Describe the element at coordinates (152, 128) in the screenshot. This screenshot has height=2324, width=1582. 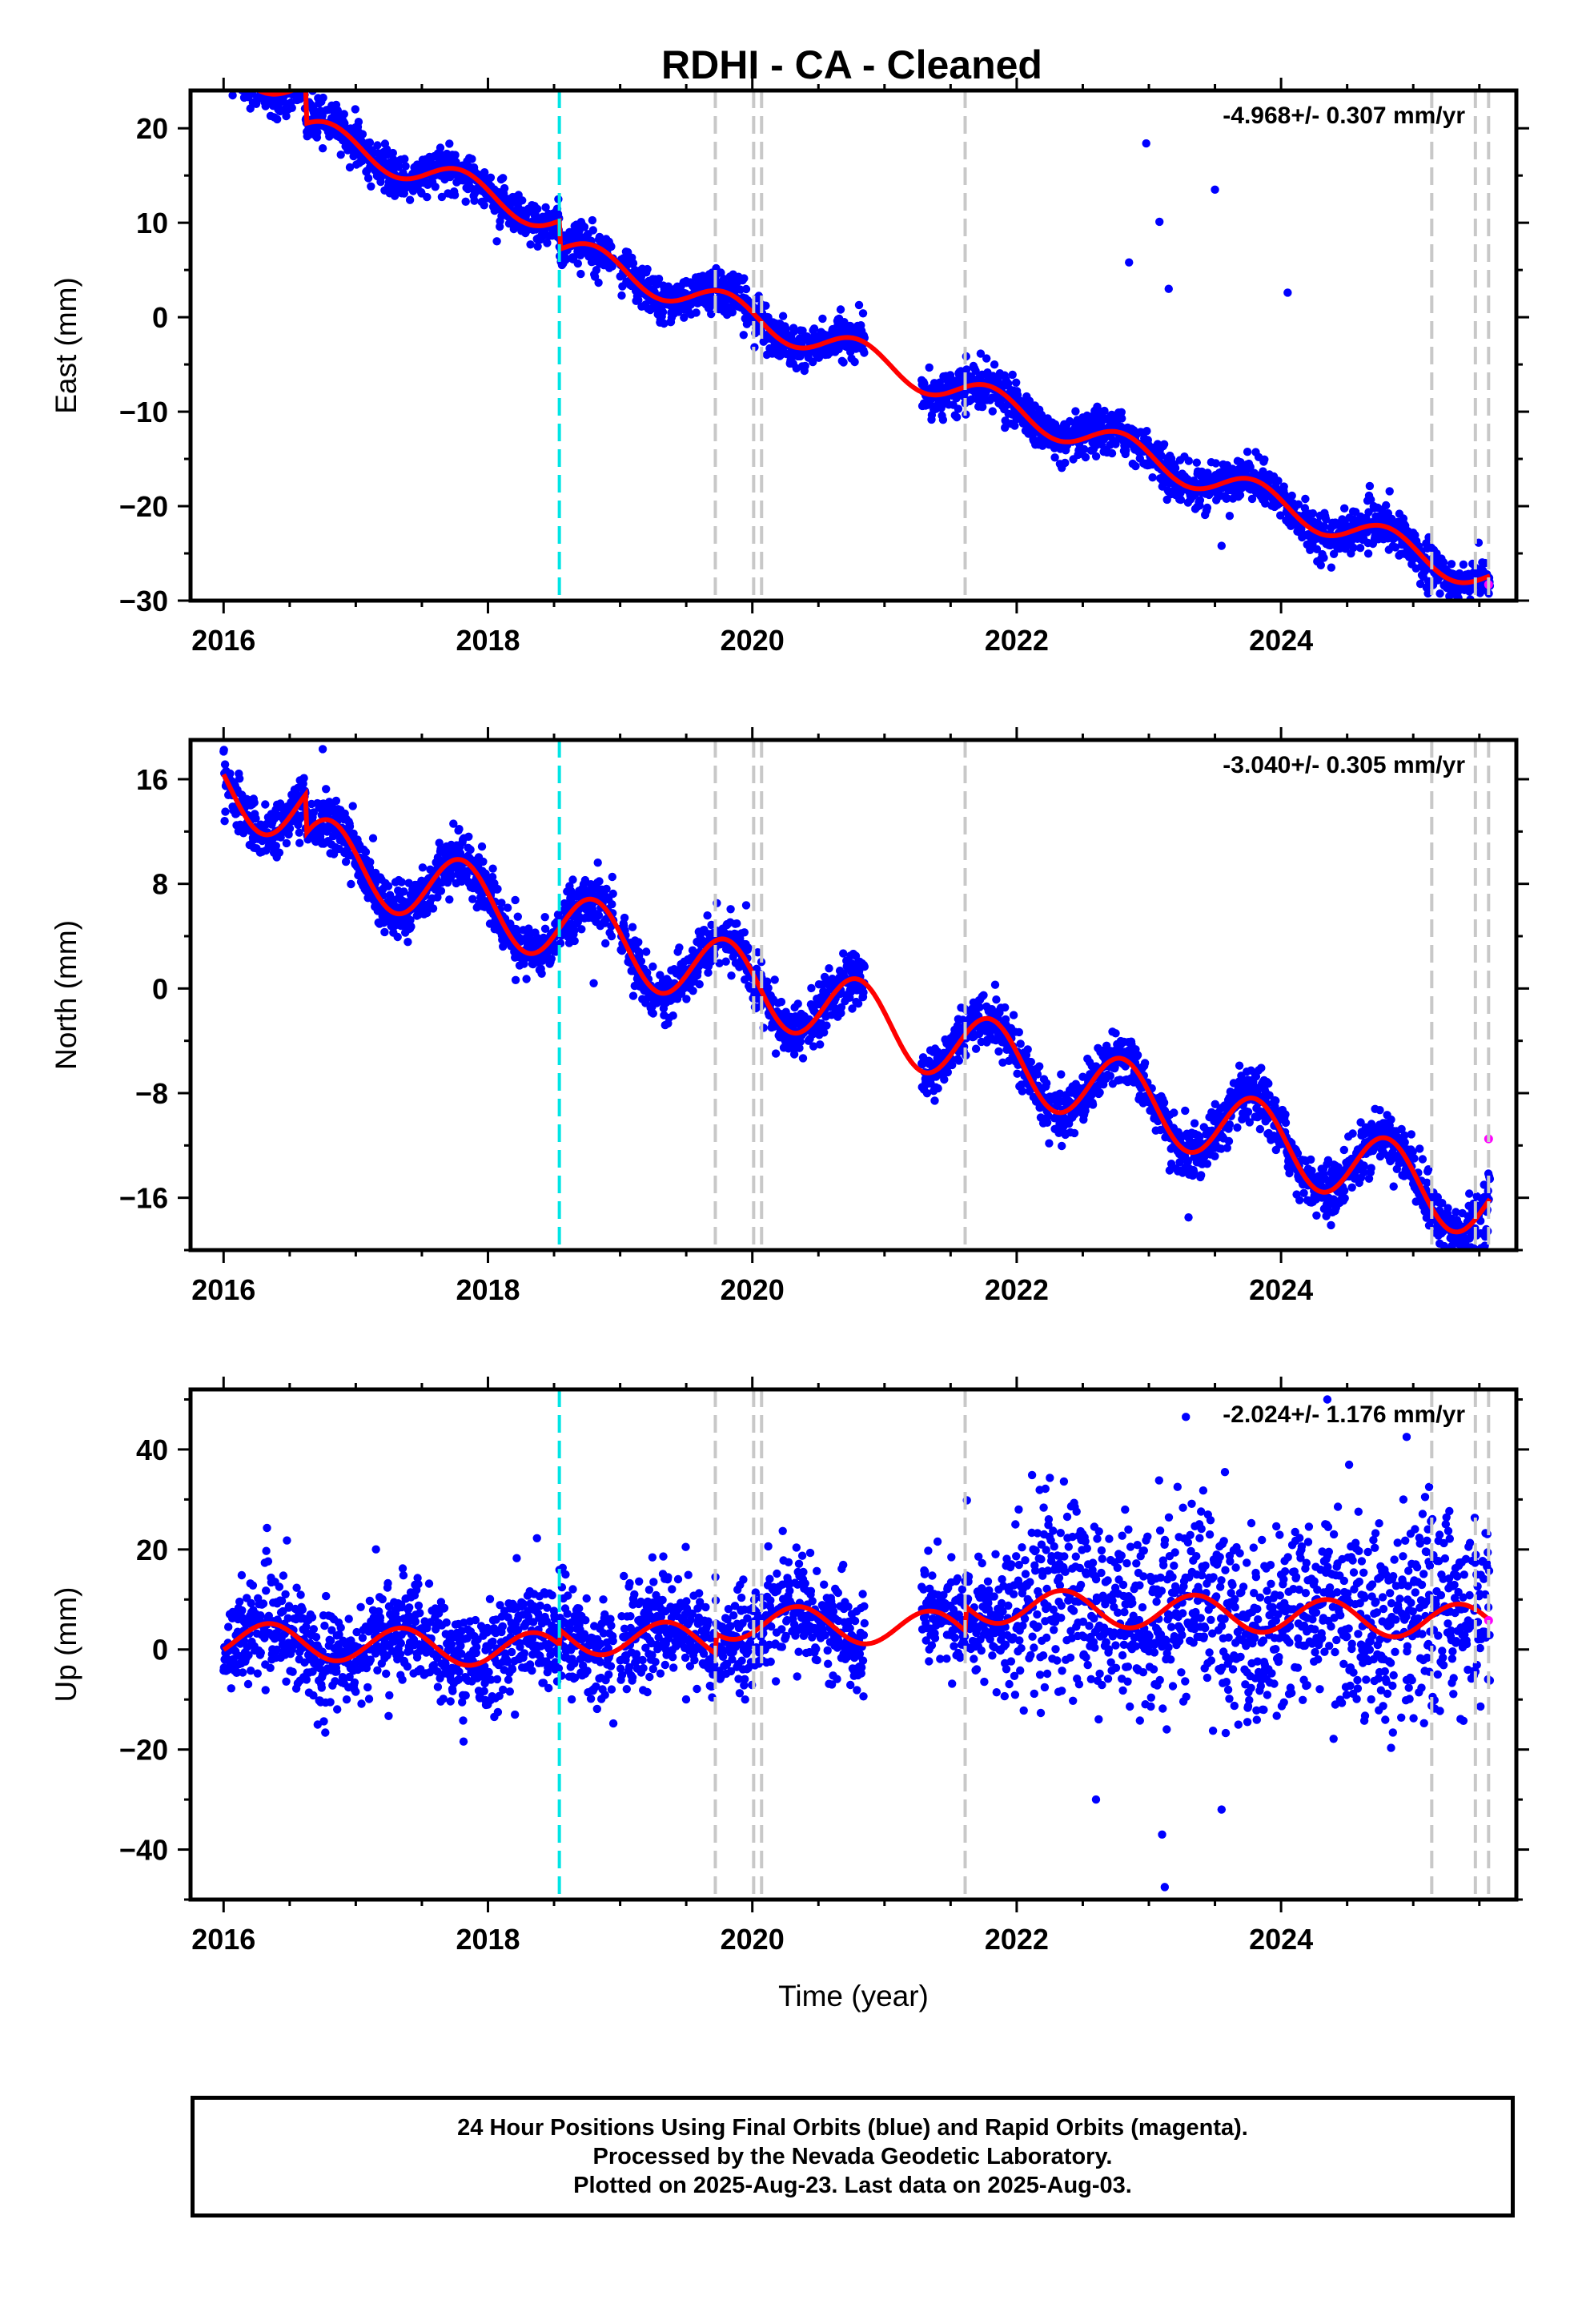
I see `y-tick-label: 20` at that location.